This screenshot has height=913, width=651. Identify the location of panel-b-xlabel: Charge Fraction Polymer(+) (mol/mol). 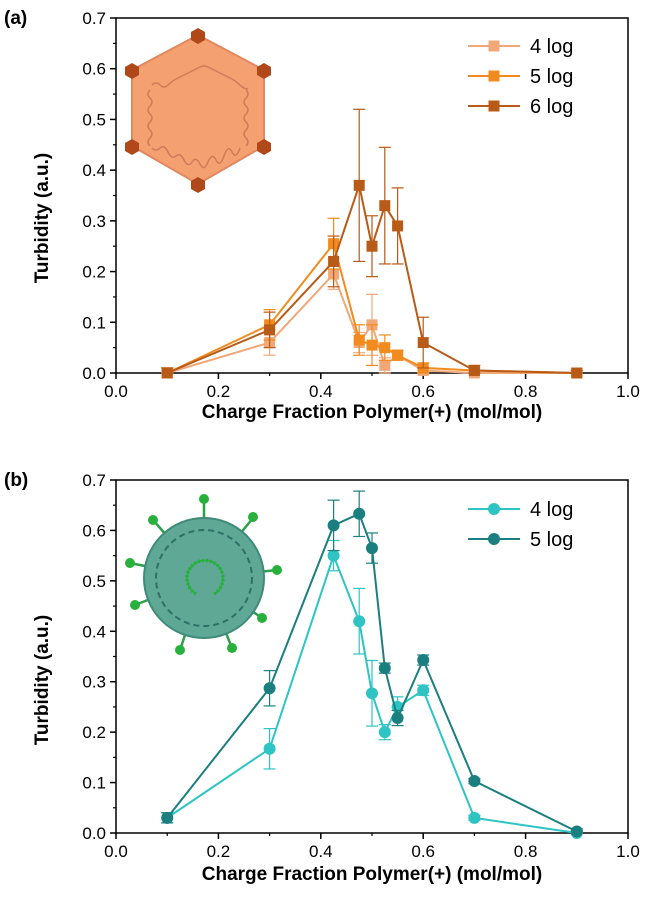
(372, 874).